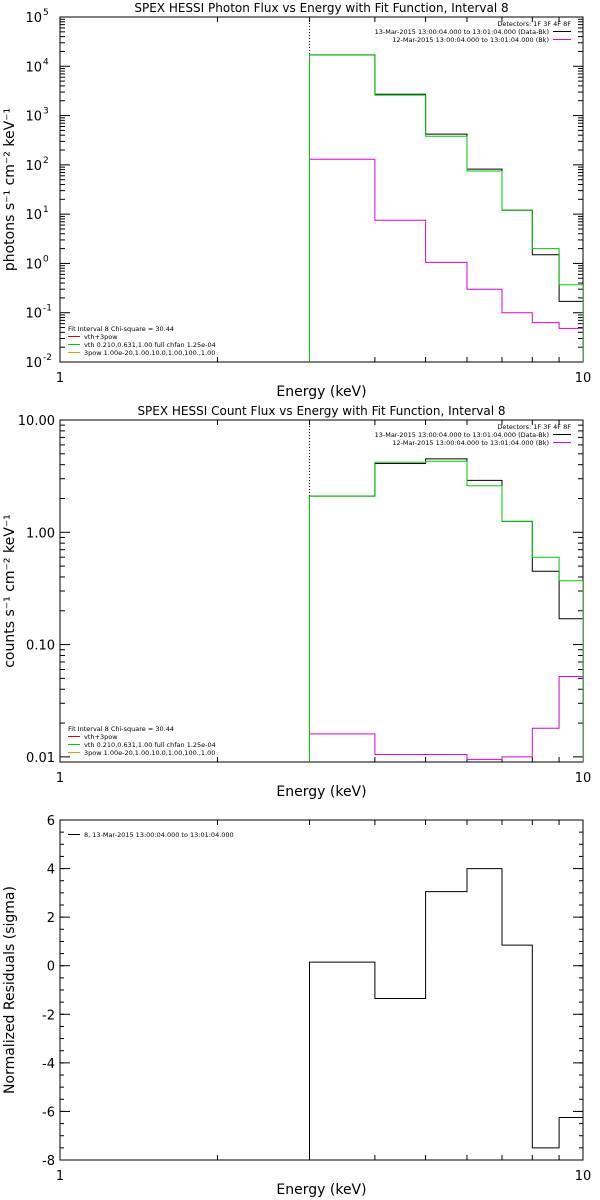 The width and height of the screenshot is (600, 1200). What do you see at coordinates (46, 112) in the screenshot?
I see `y-tick-exponent: 3` at bounding box center [46, 112].